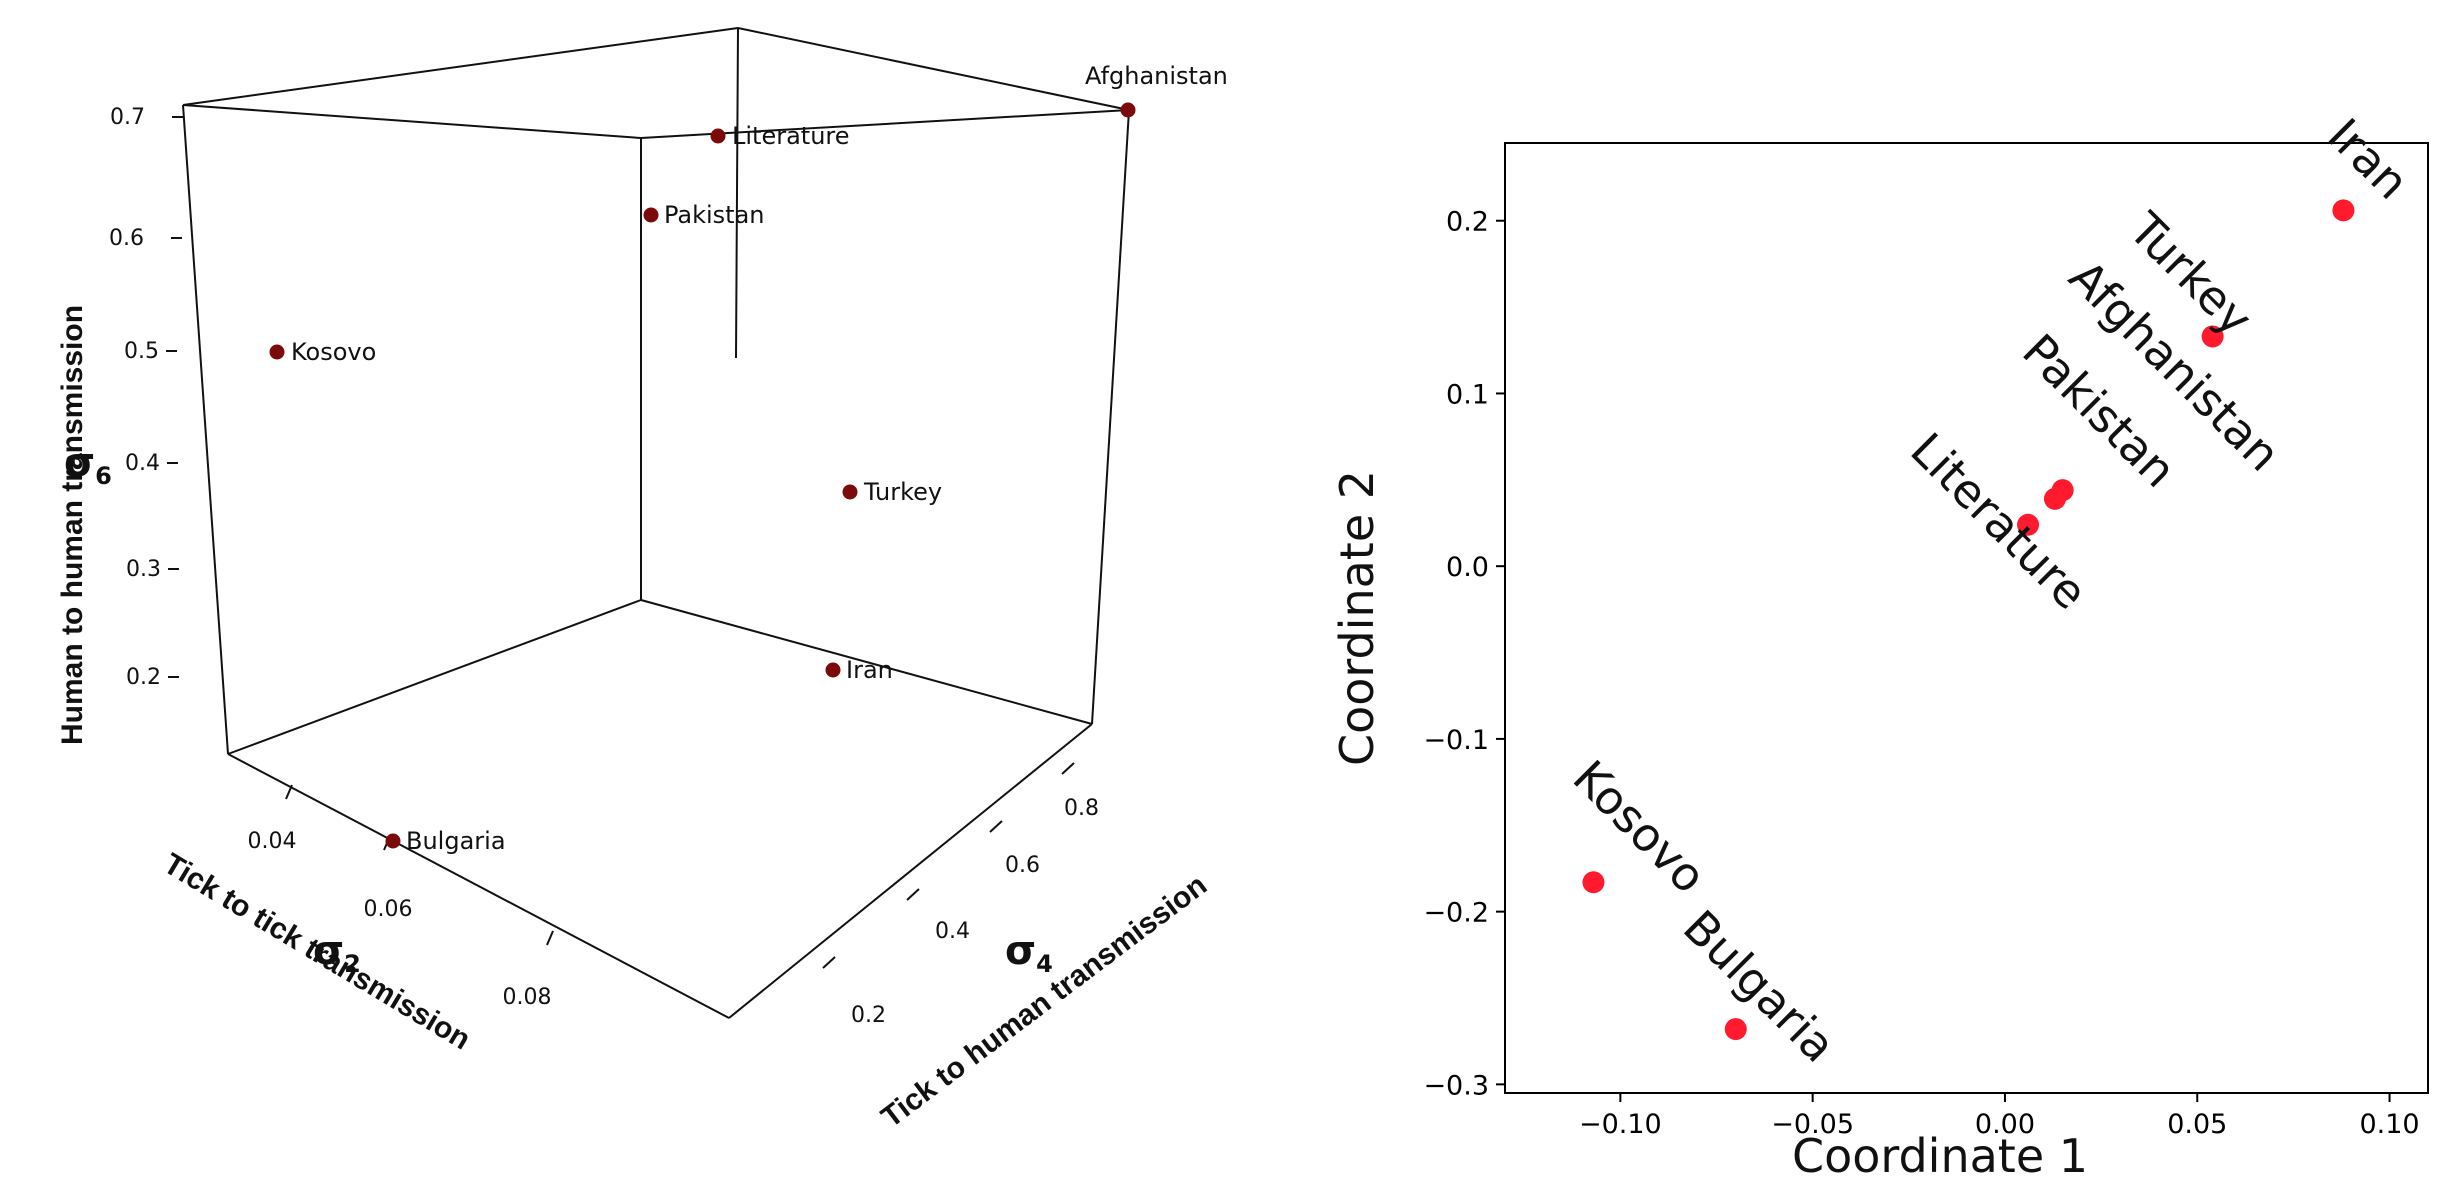  Describe the element at coordinates (1156, 76) in the screenshot. I see `data-point-label: Afghanistan` at that location.